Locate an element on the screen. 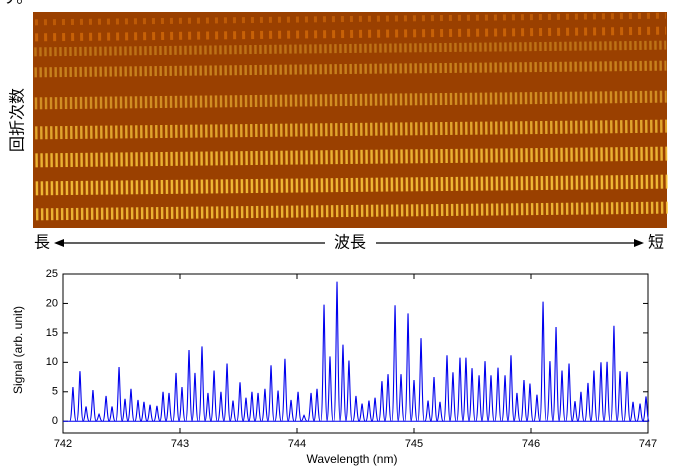 This screenshot has width=673, height=466. y-tick-label: 10 is located at coordinates (52, 362).